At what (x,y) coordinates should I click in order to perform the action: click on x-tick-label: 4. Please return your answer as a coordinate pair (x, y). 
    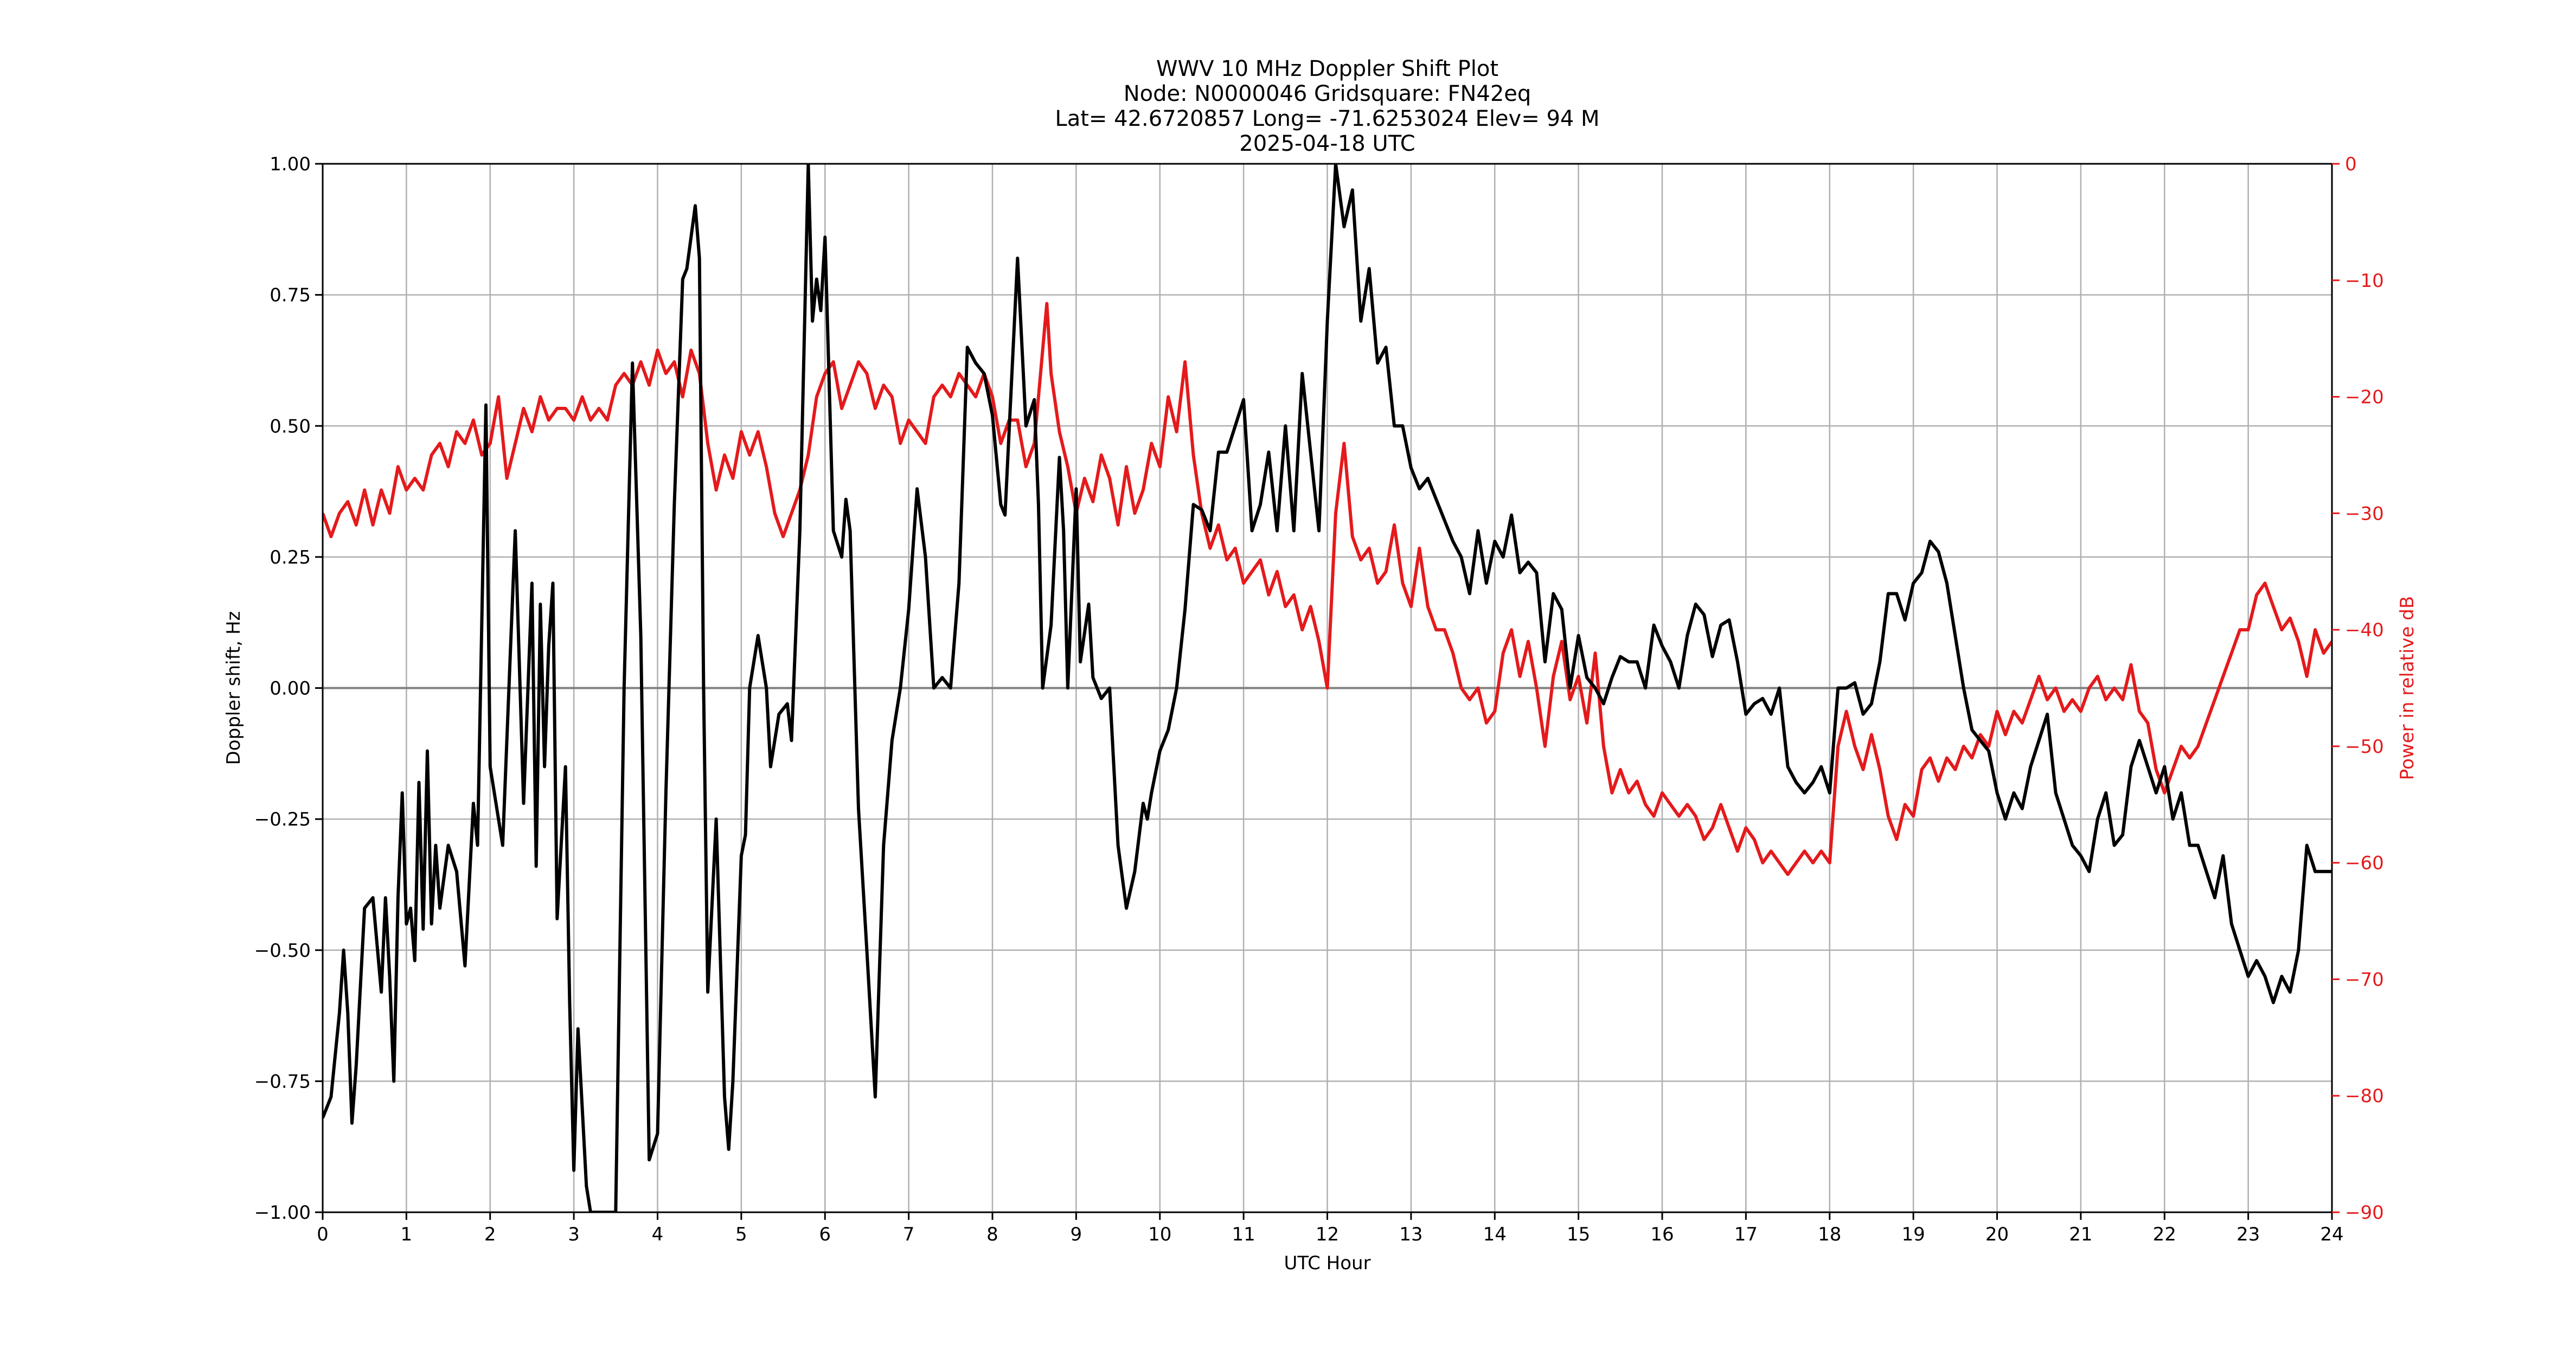
    Looking at the image, I should click on (658, 1234).